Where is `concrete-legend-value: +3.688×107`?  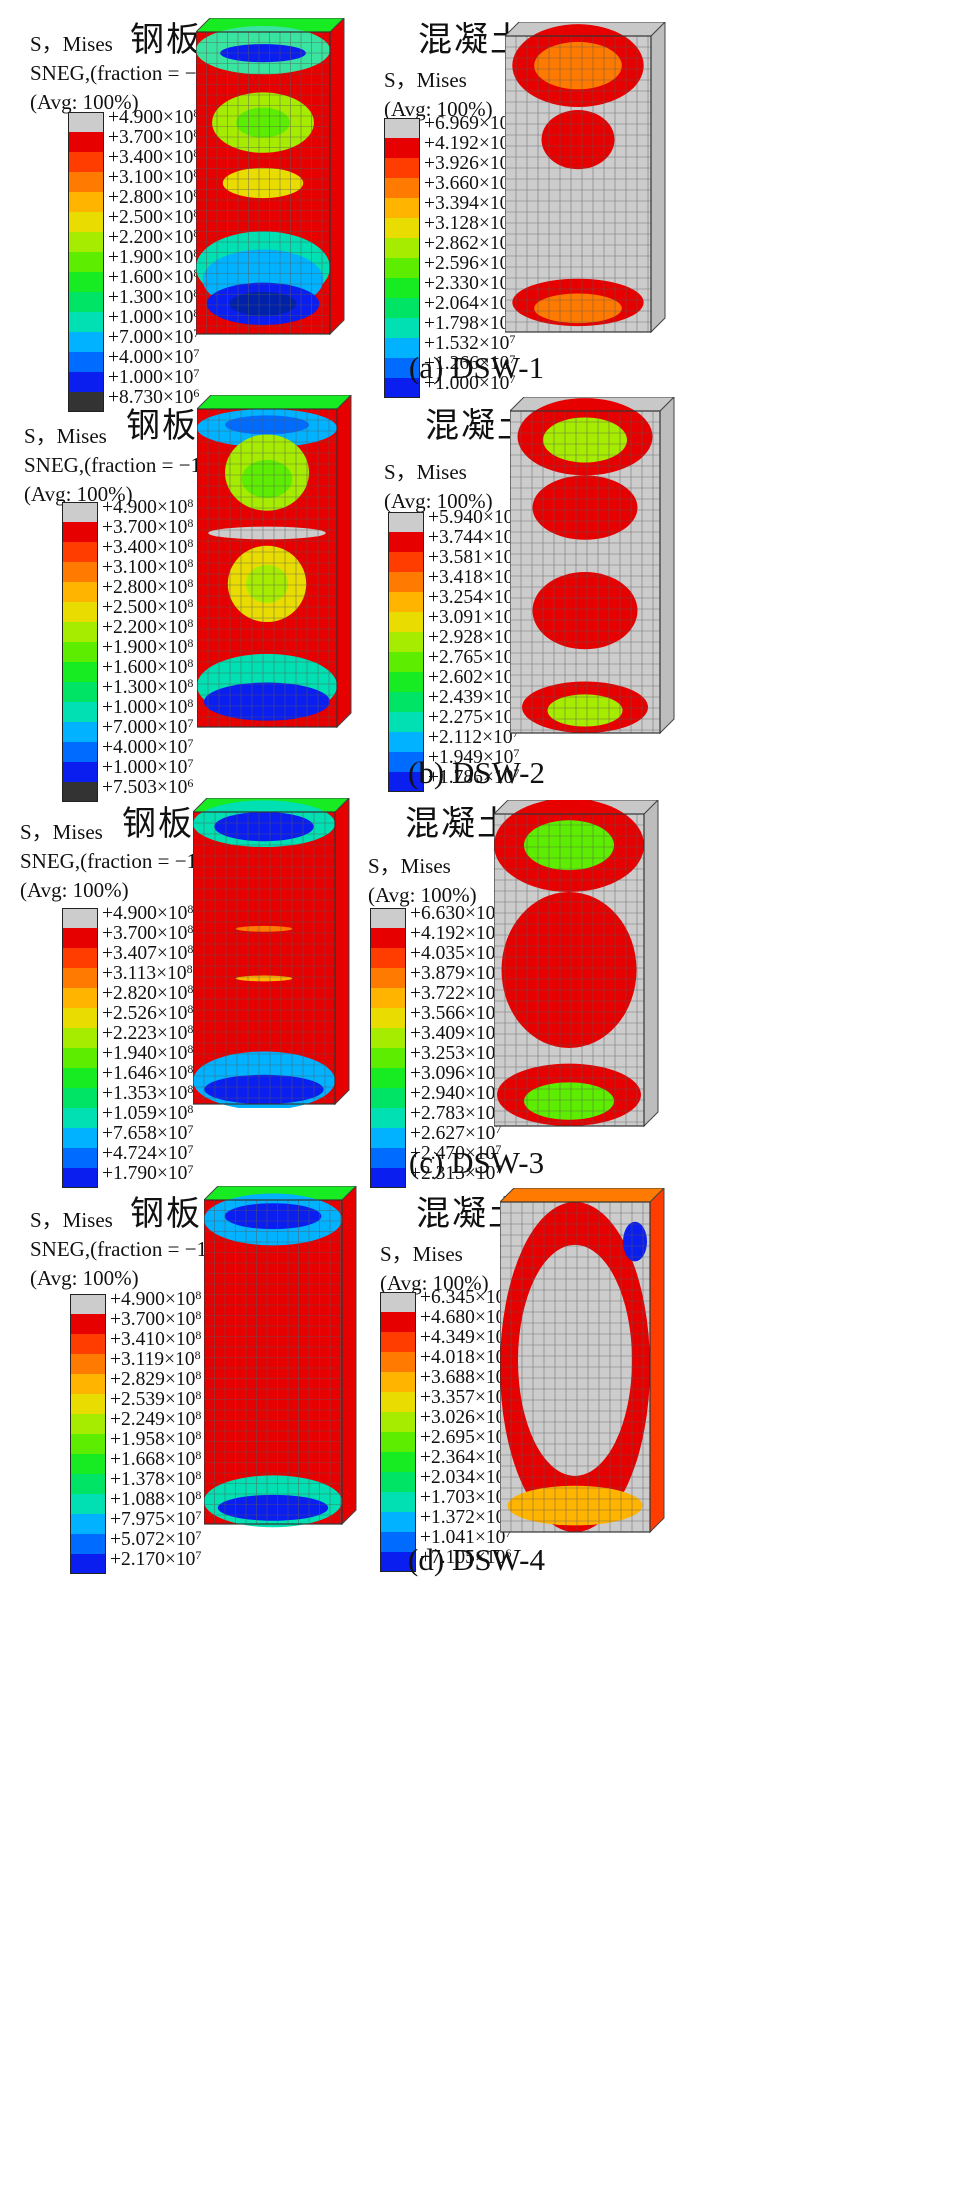
concrete-legend-value: +3.688×107 is located at coordinates (465, 1378).